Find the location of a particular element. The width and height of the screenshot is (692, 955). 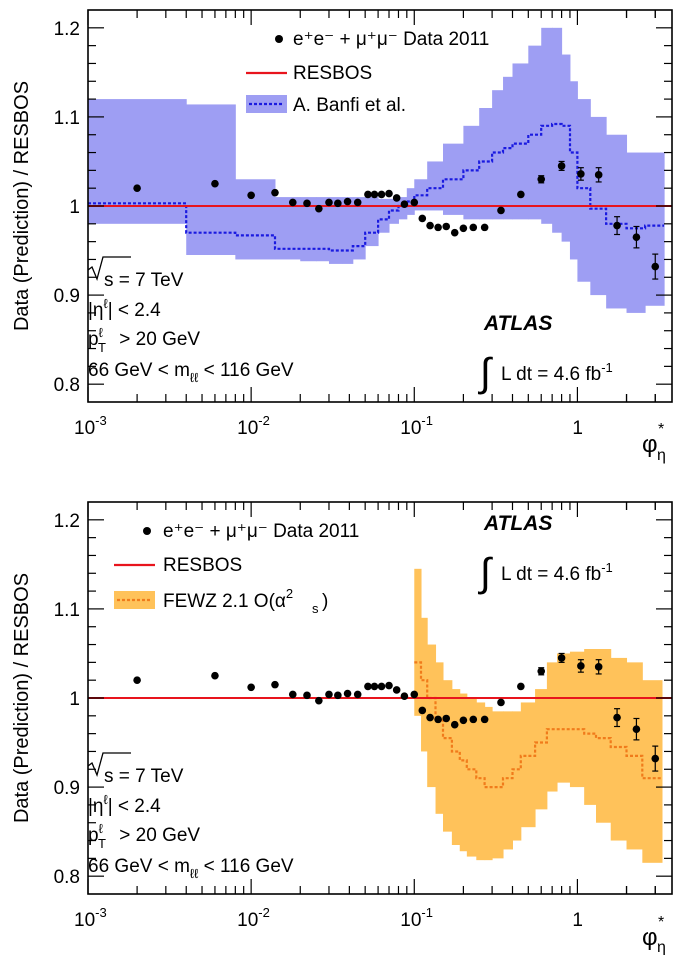

y-axis-title: Data (Prediction) / RESBOS is located at coordinates (22, 206).